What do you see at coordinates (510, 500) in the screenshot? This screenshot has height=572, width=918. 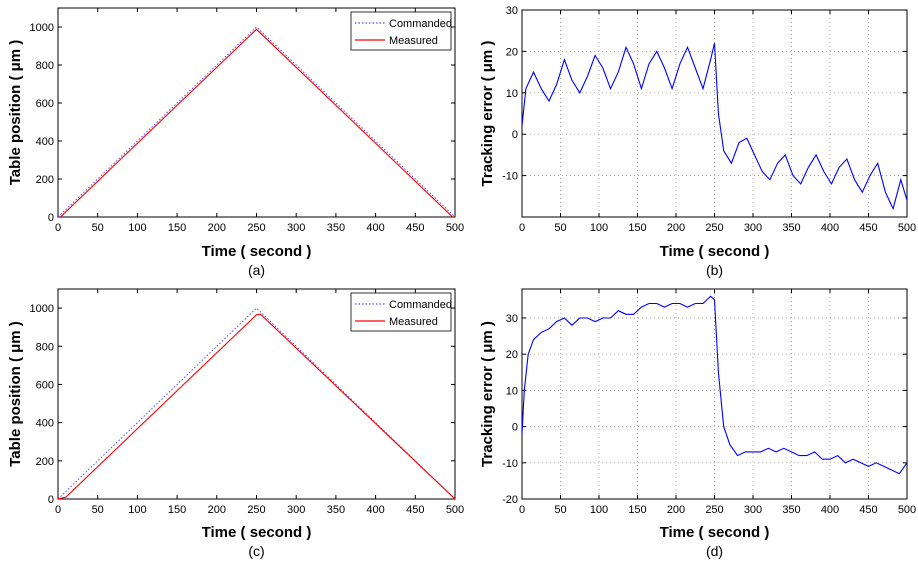 I see `y-tick-label: -20` at bounding box center [510, 500].